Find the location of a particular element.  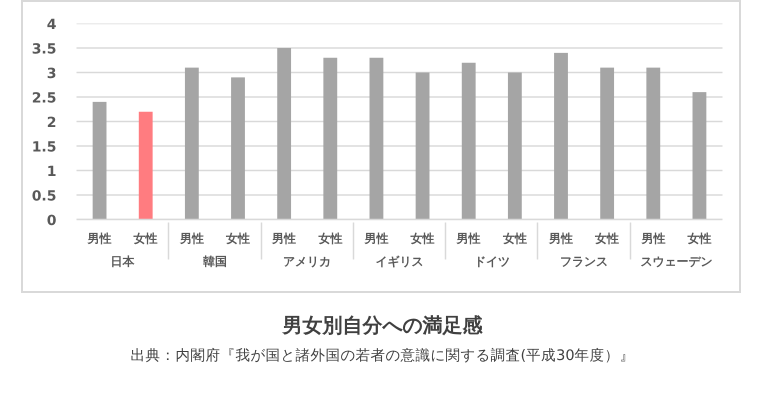

source-note: 出典：内閣府『我が国と諸外国の若者の意識に関する調査(平成30年度）』 is located at coordinates (382, 356).